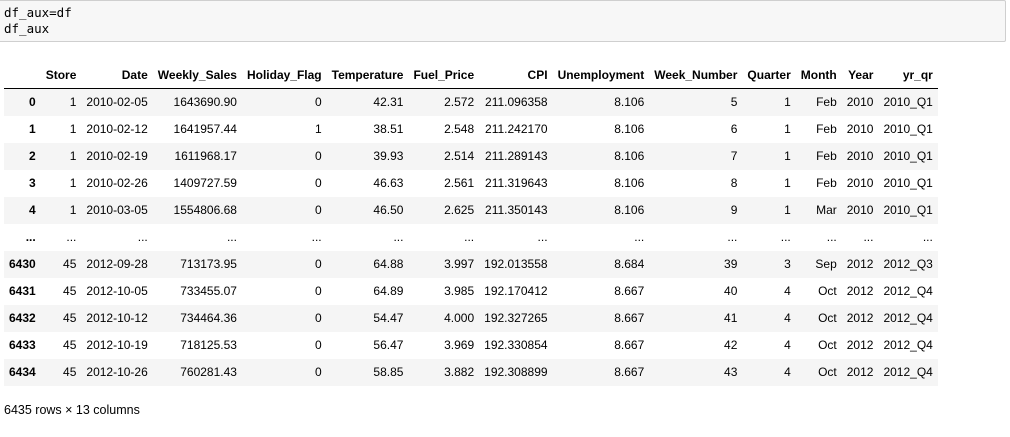 The width and height of the screenshot is (1010, 437). Describe the element at coordinates (32, 129) in the screenshot. I see `row-index: 1` at that location.